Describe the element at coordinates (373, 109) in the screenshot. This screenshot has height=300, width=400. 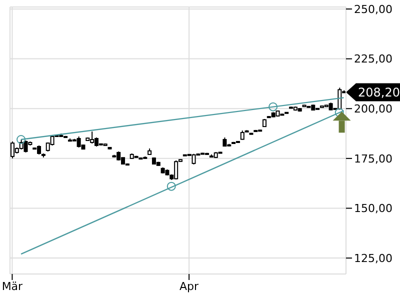
I see `y-tick-label: 200,00` at that location.